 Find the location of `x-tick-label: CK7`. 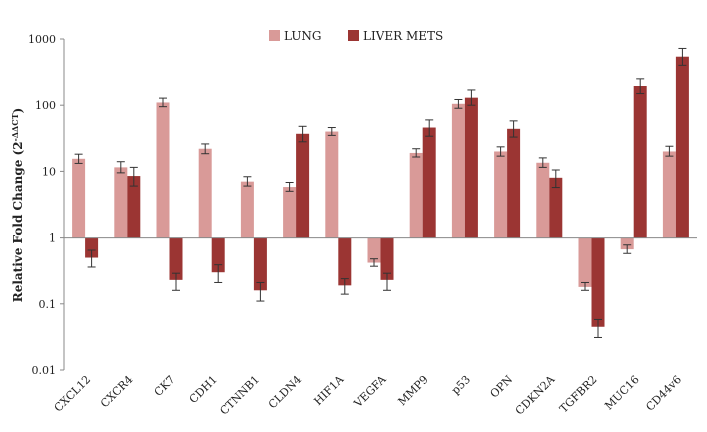

x-tick-label: CK7 is located at coordinates (165, 386).